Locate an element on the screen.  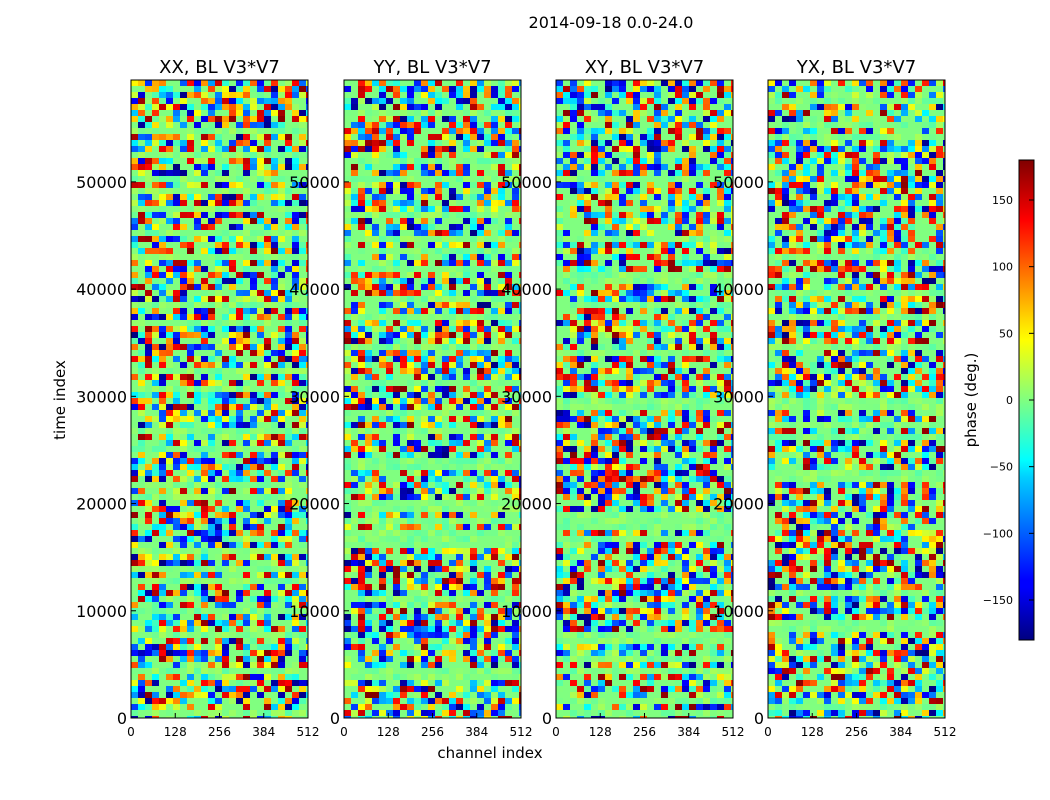
colorbar-tick-label: −150 is located at coordinates (998, 600).